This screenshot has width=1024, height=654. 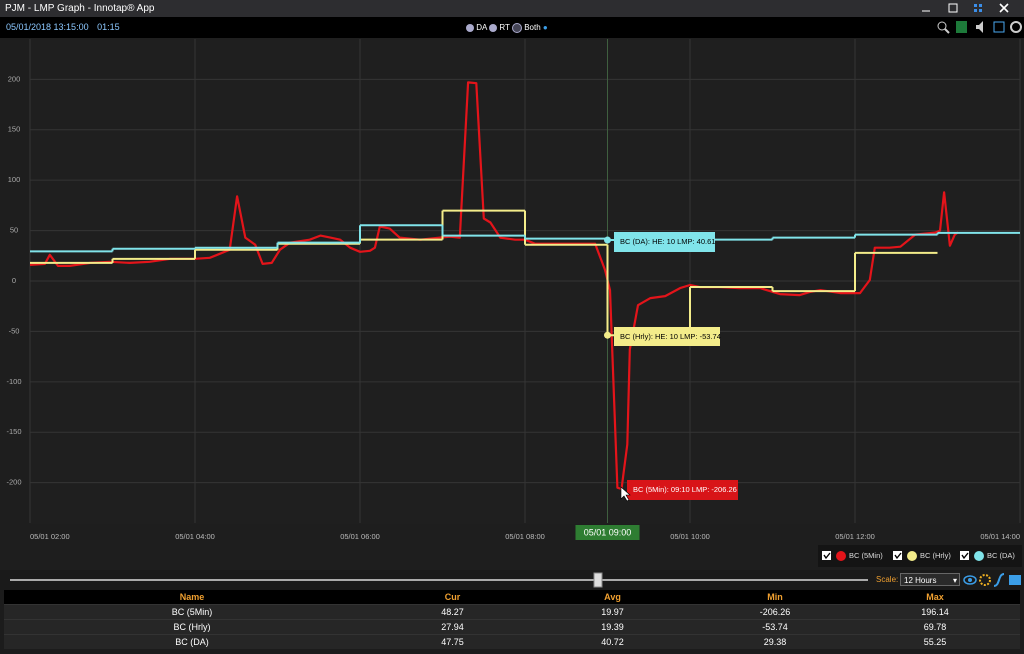 I want to click on table-header: Name Cur Avg Min Max, so click(x=512, y=597).